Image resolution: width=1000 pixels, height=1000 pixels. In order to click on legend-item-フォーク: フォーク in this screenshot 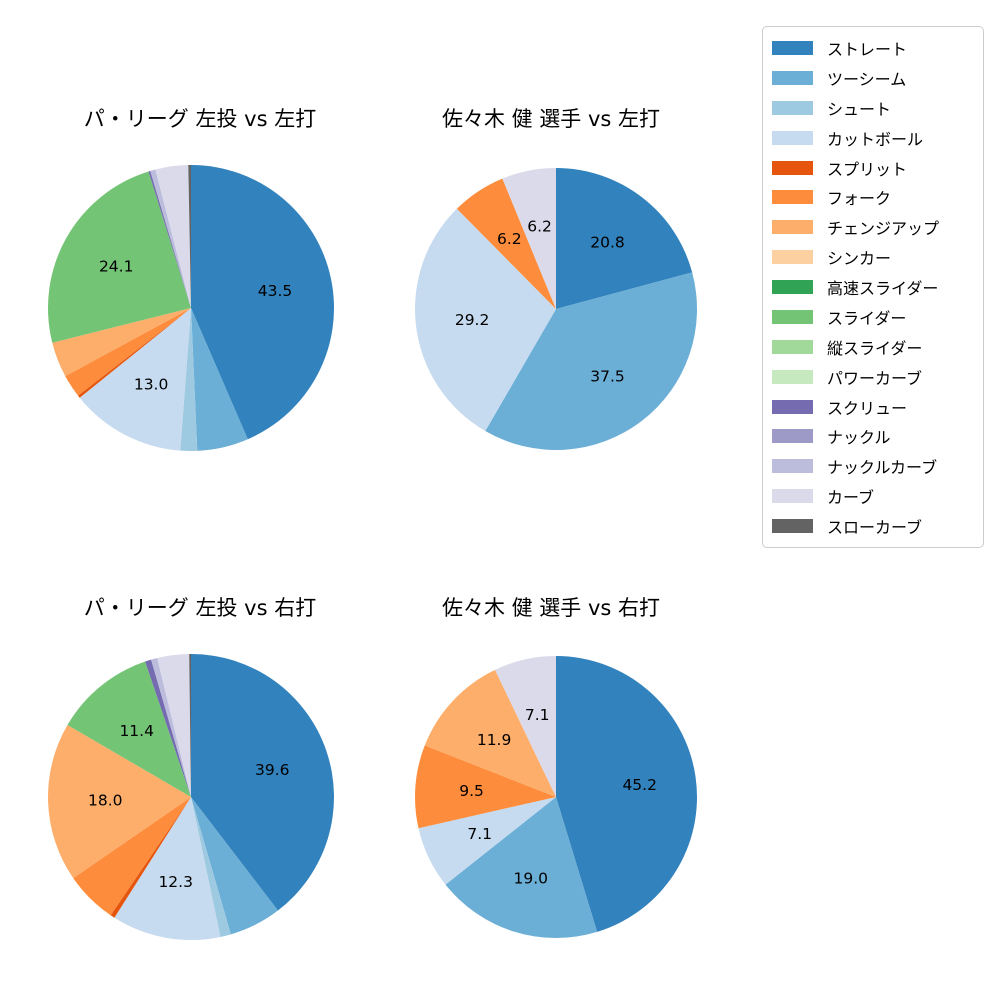, I will do `click(873, 197)`.